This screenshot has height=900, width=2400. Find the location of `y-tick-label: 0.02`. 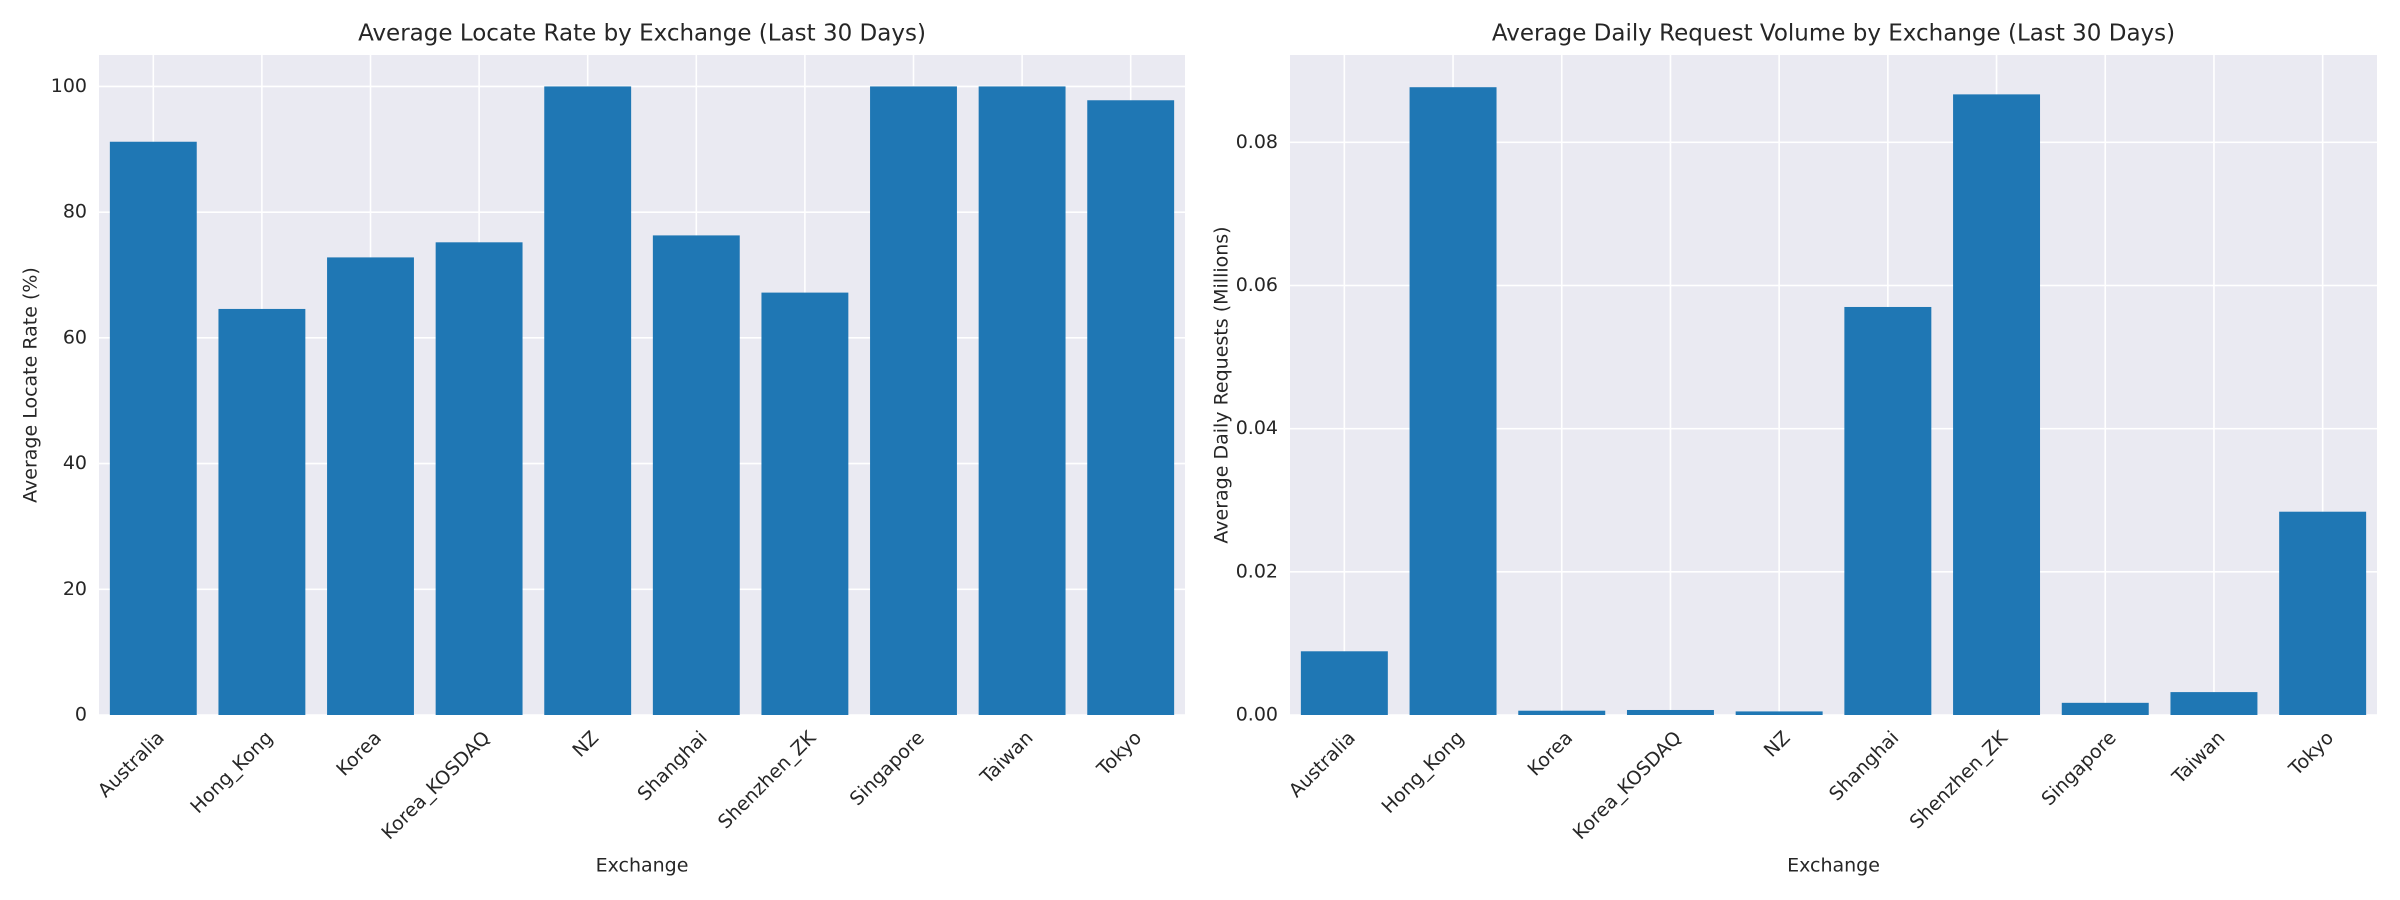

y-tick-label: 0.02 is located at coordinates (1257, 571).